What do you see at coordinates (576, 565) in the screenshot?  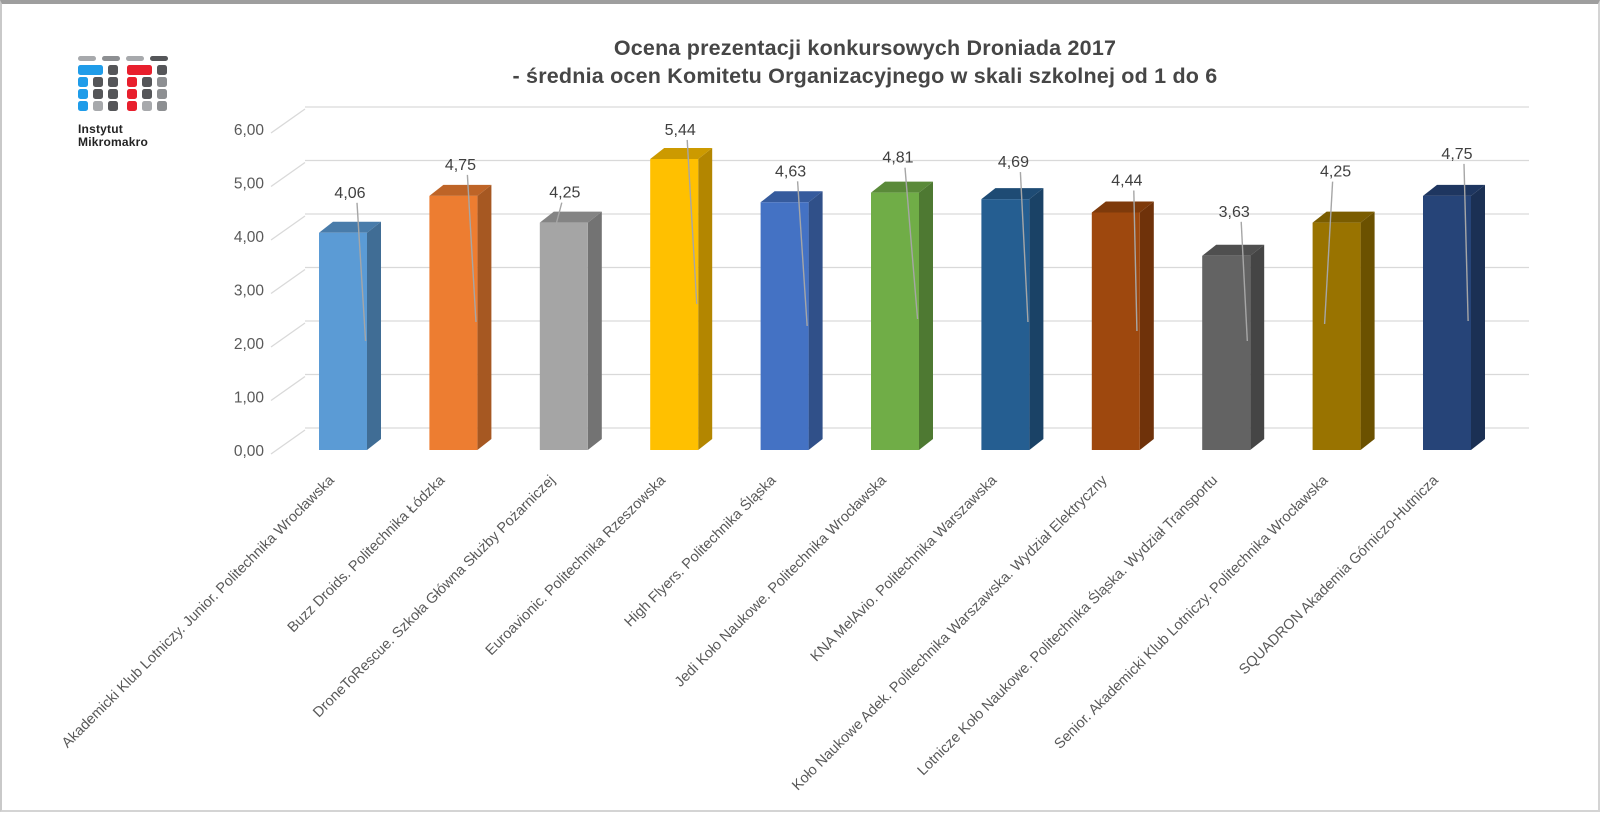 I see `category-label: Euroavionic. Politechnika Rzeszowska` at bounding box center [576, 565].